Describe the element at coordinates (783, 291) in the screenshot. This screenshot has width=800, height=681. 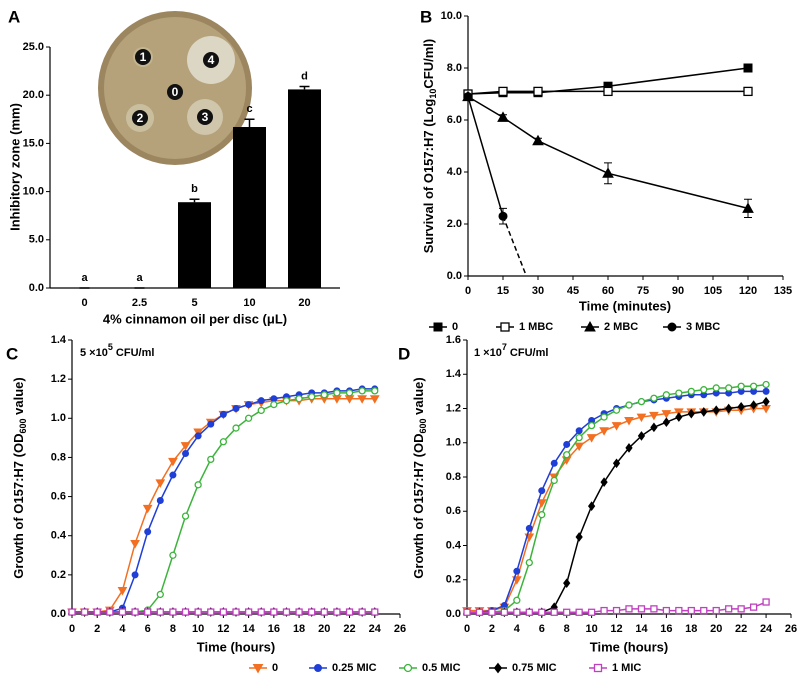
I see `x-tick-label: 135` at that location.